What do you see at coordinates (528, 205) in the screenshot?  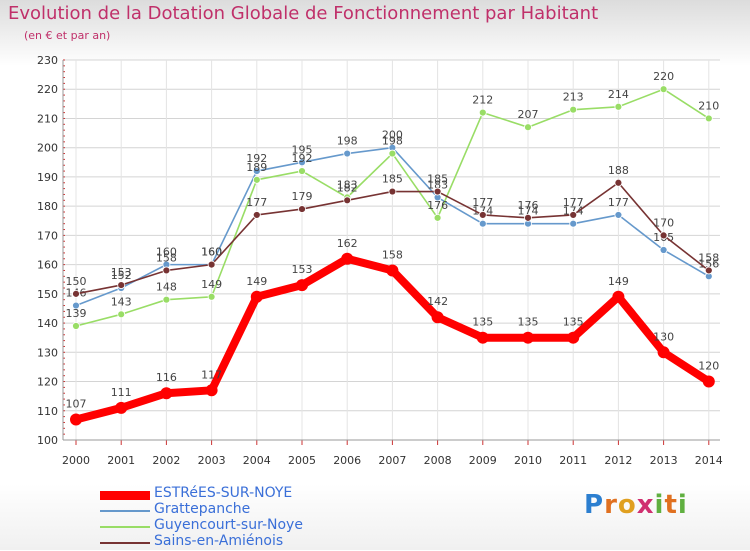 I see `data-label: 176` at bounding box center [528, 205].